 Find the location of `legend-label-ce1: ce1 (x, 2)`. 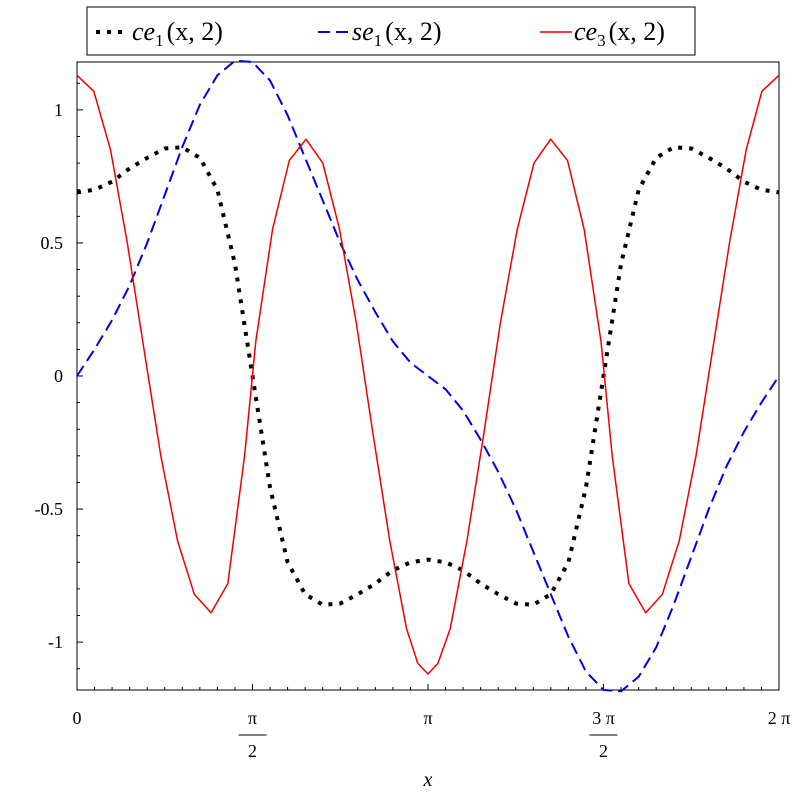

legend-label-ce1: ce1 (x, 2) is located at coordinates (177, 33).